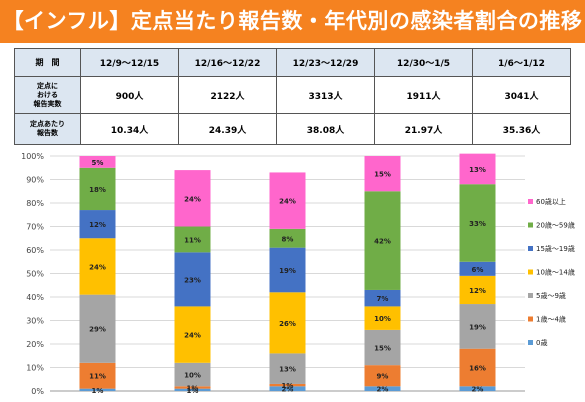  I want to click on period-cell: 1/6～1/12, so click(521, 62).